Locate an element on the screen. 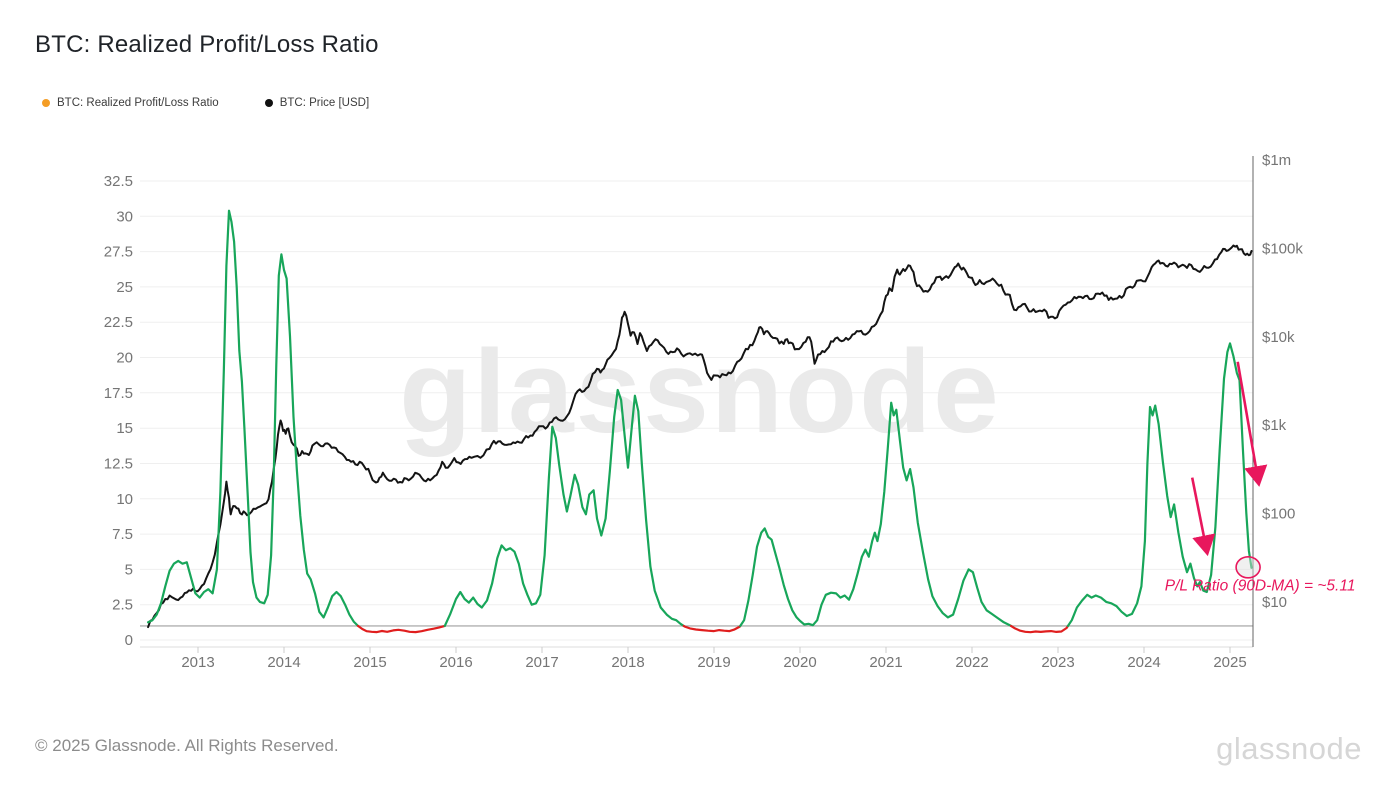  svg-text: 2019 is located at coordinates (713, 662).